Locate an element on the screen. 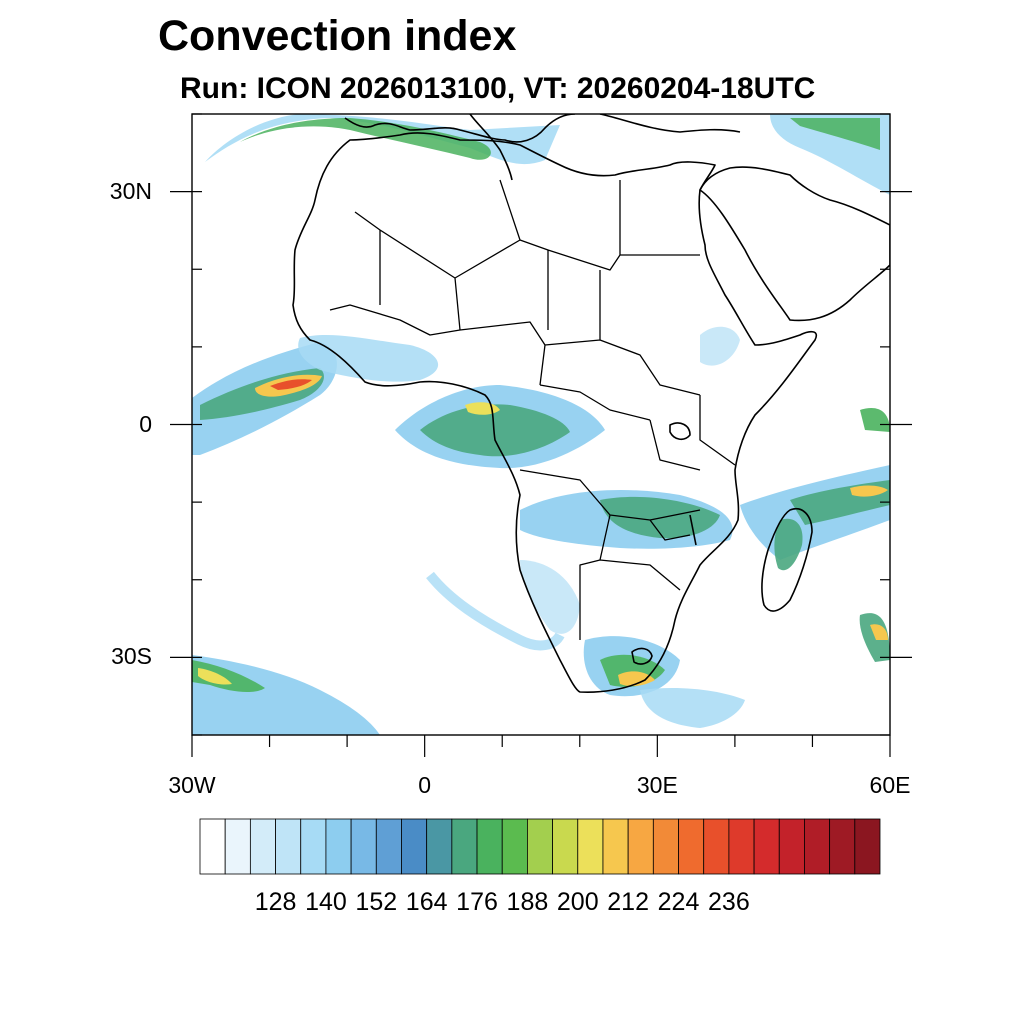 This screenshot has height=1024, width=1024. field-area-ethiopia is located at coordinates (720, 346).